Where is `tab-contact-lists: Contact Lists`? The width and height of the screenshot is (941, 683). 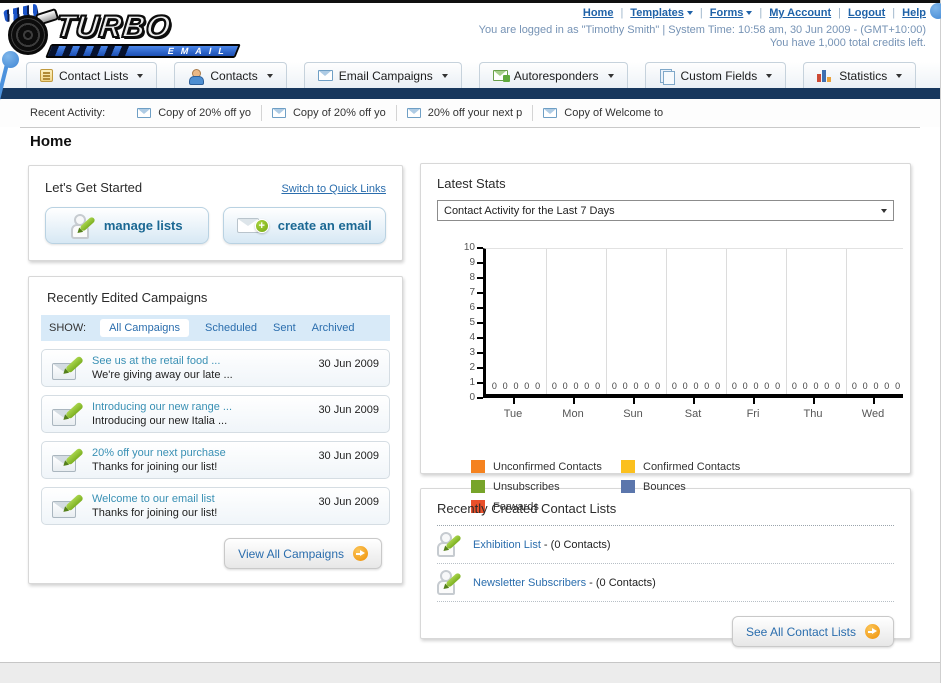 tab-contact-lists: Contact Lists is located at coordinates (92, 75).